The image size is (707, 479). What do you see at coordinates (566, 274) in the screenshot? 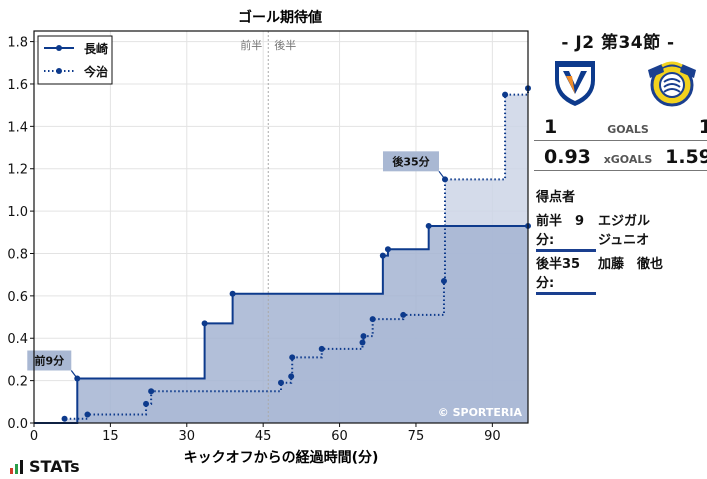
I see `scorer-time: 後半35分:` at bounding box center [566, 274].